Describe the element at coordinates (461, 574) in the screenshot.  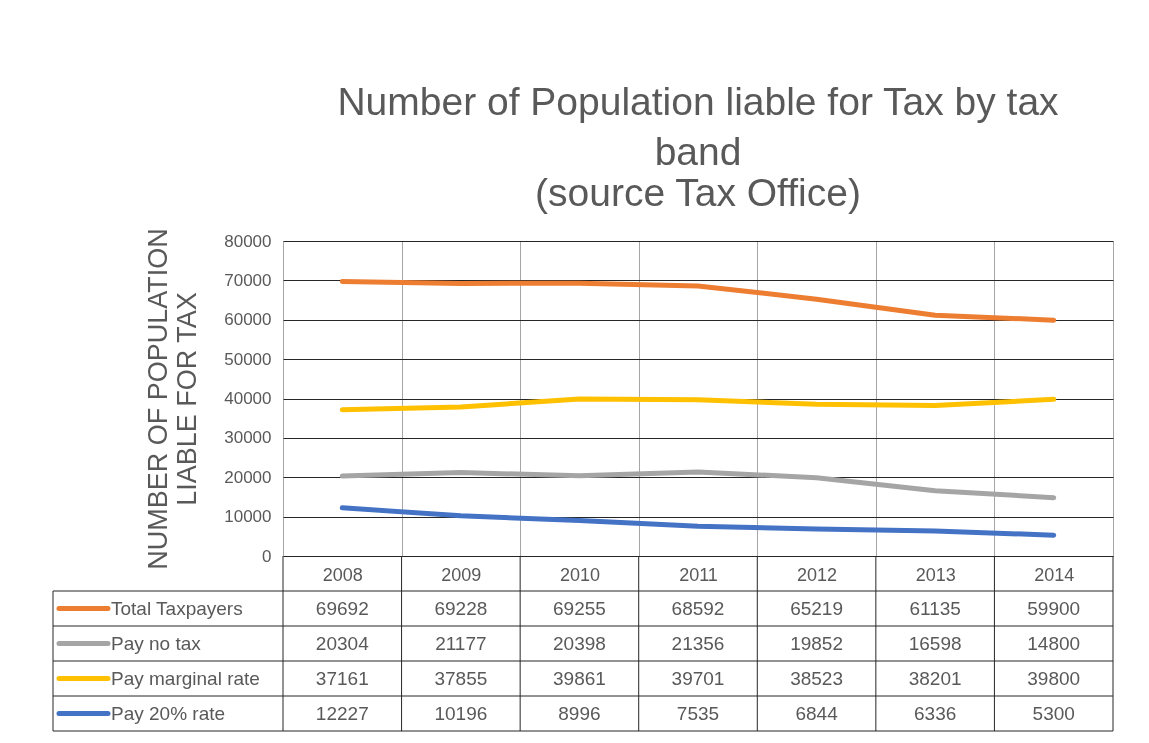
I see `x-tick-label: 2009` at that location.